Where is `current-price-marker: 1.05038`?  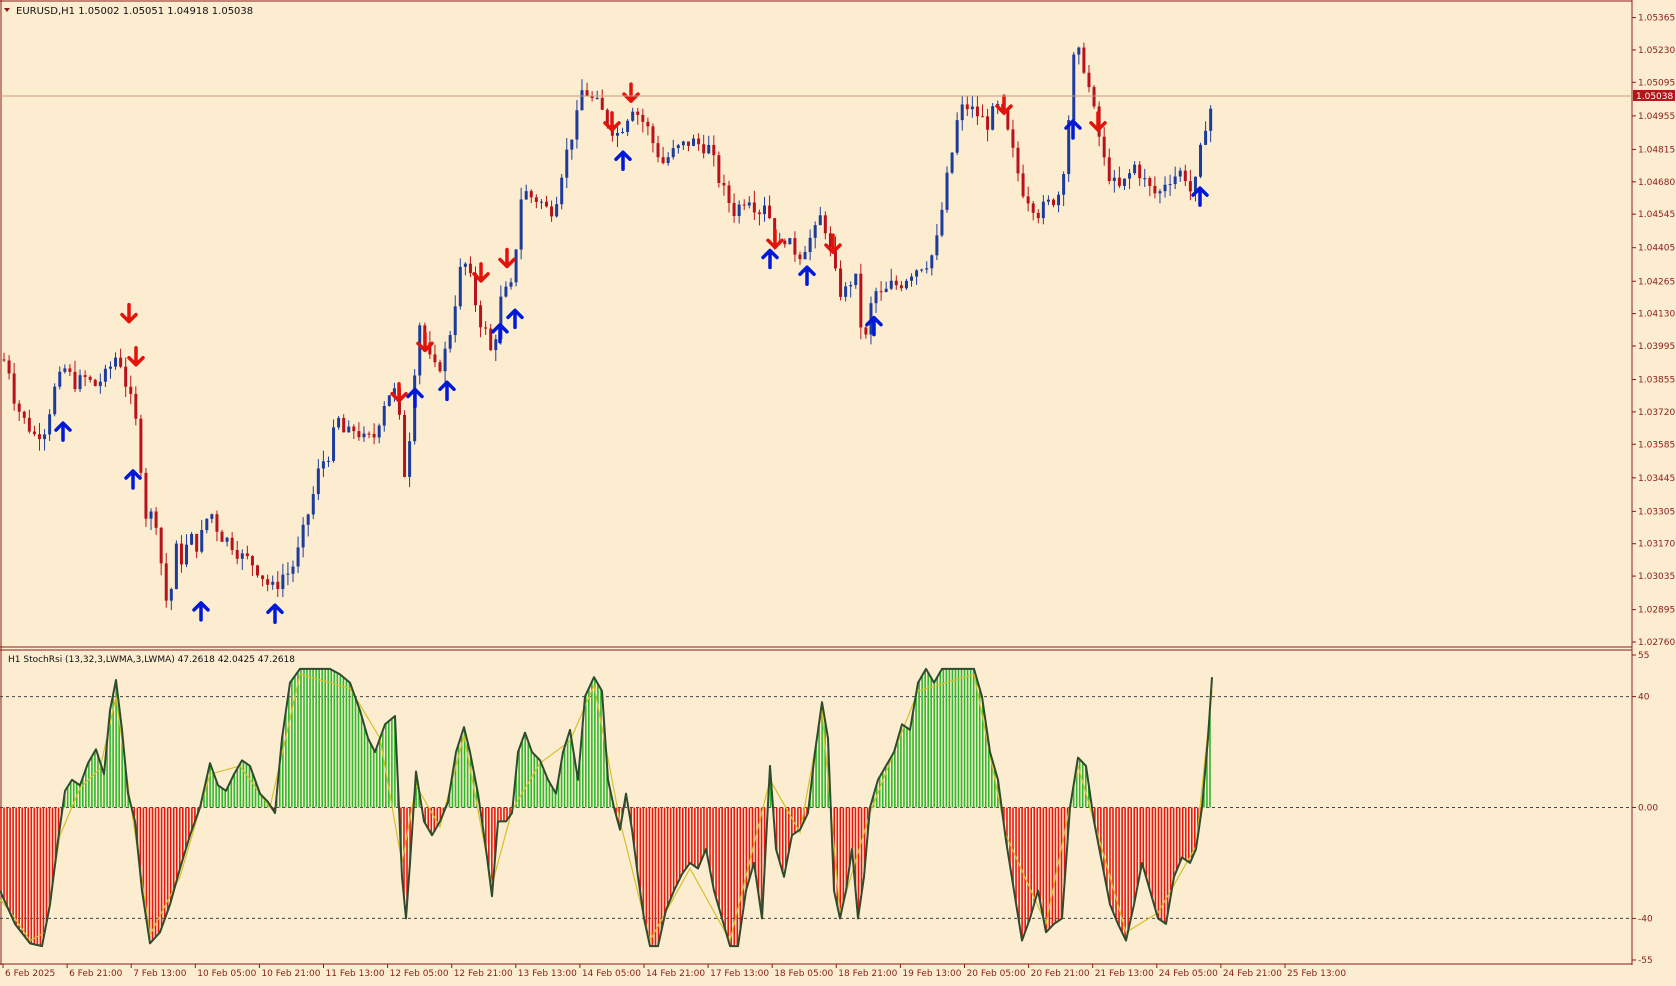
current-price-marker: 1.05038 is located at coordinates (1654, 95).